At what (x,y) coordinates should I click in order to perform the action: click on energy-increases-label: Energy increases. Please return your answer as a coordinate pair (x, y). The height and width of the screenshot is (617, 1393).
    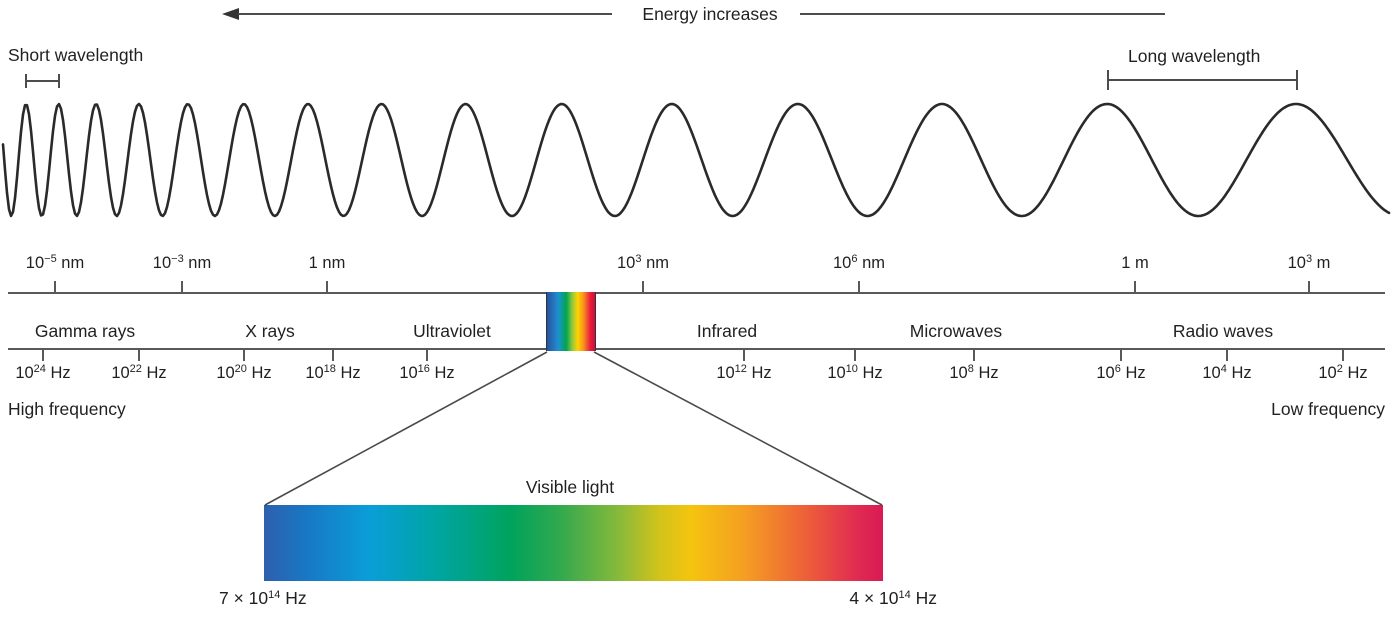
    Looking at the image, I should click on (710, 14).